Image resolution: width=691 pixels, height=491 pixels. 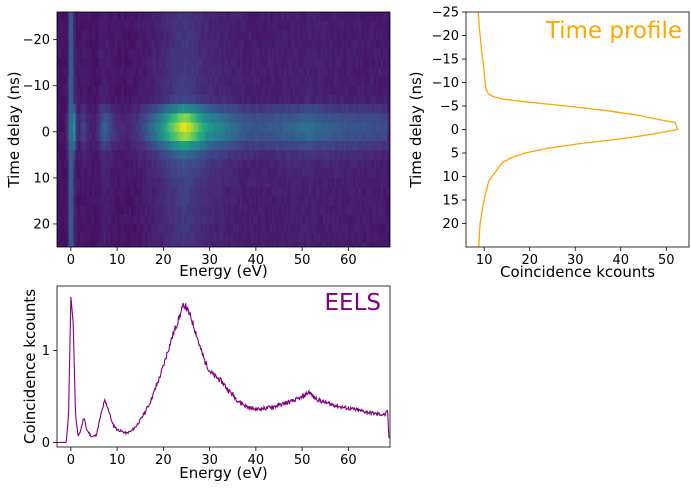 I want to click on time-profile-x-tick-label: 30, so click(x=575, y=260).